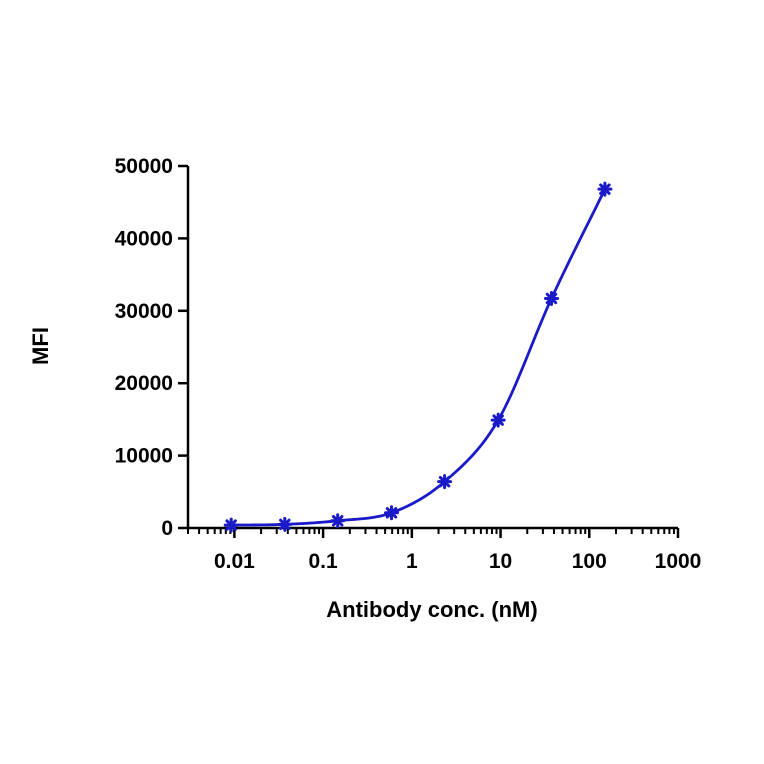 This screenshot has height=764, width=764. Describe the element at coordinates (500, 561) in the screenshot. I see `x-tick-label: 10` at that location.